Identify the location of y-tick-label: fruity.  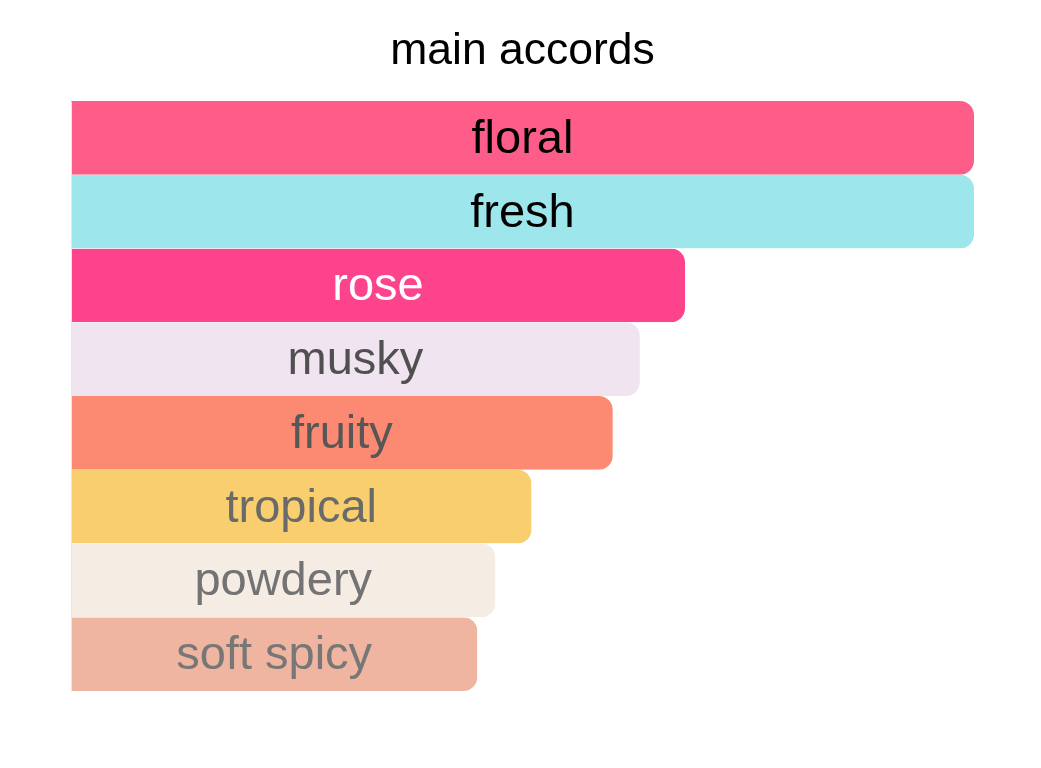
(342, 431).